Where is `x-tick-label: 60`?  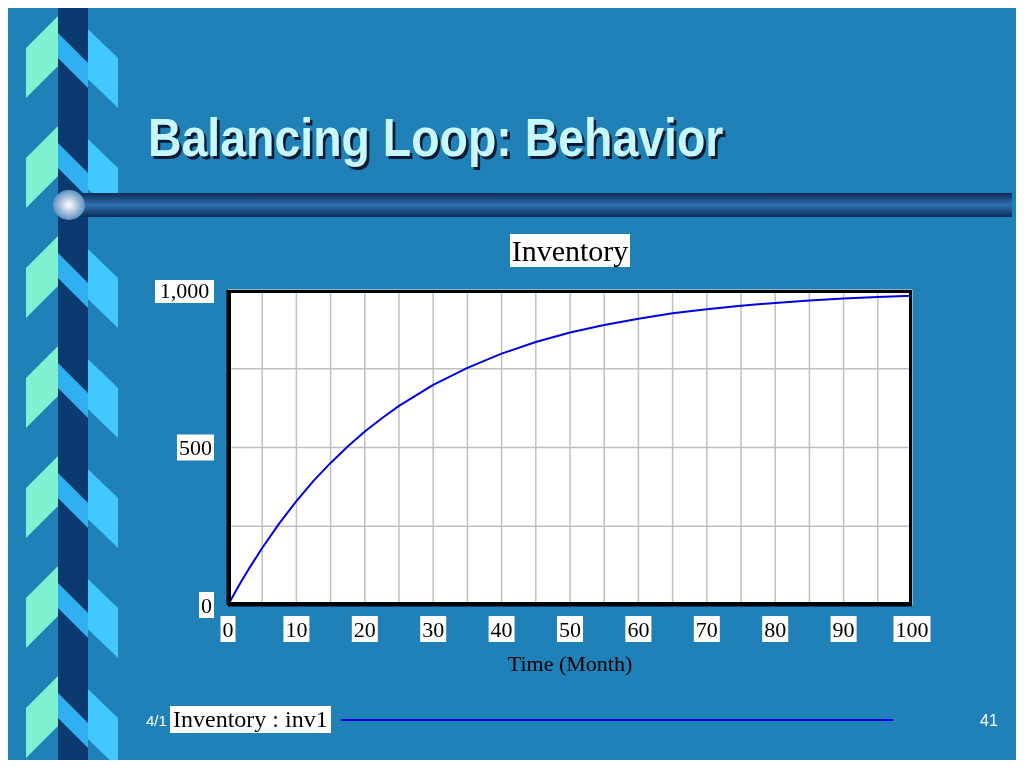
x-tick-label: 60 is located at coordinates (638, 629).